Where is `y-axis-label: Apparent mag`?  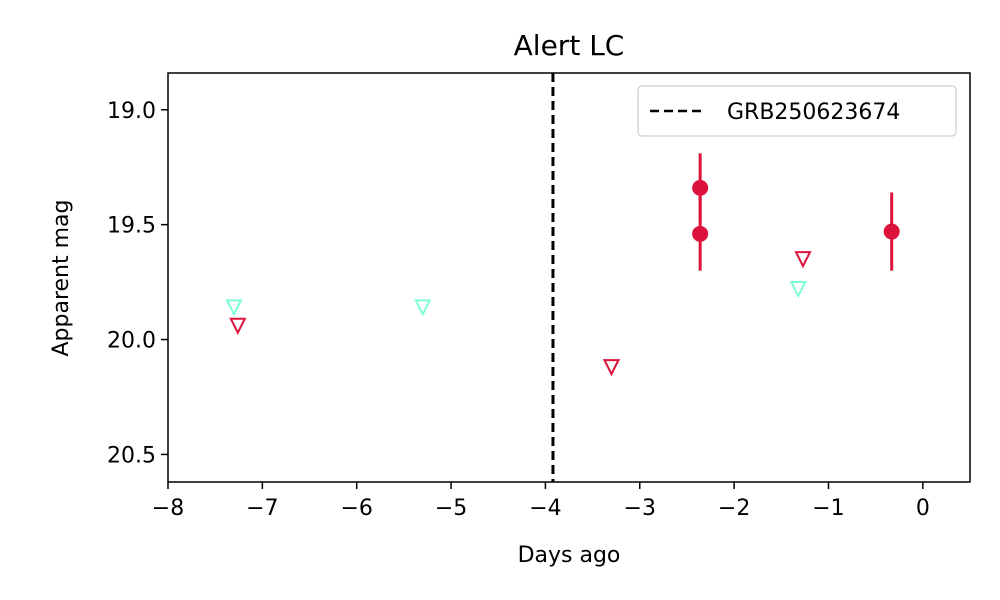
y-axis-label: Apparent mag is located at coordinates (61, 278).